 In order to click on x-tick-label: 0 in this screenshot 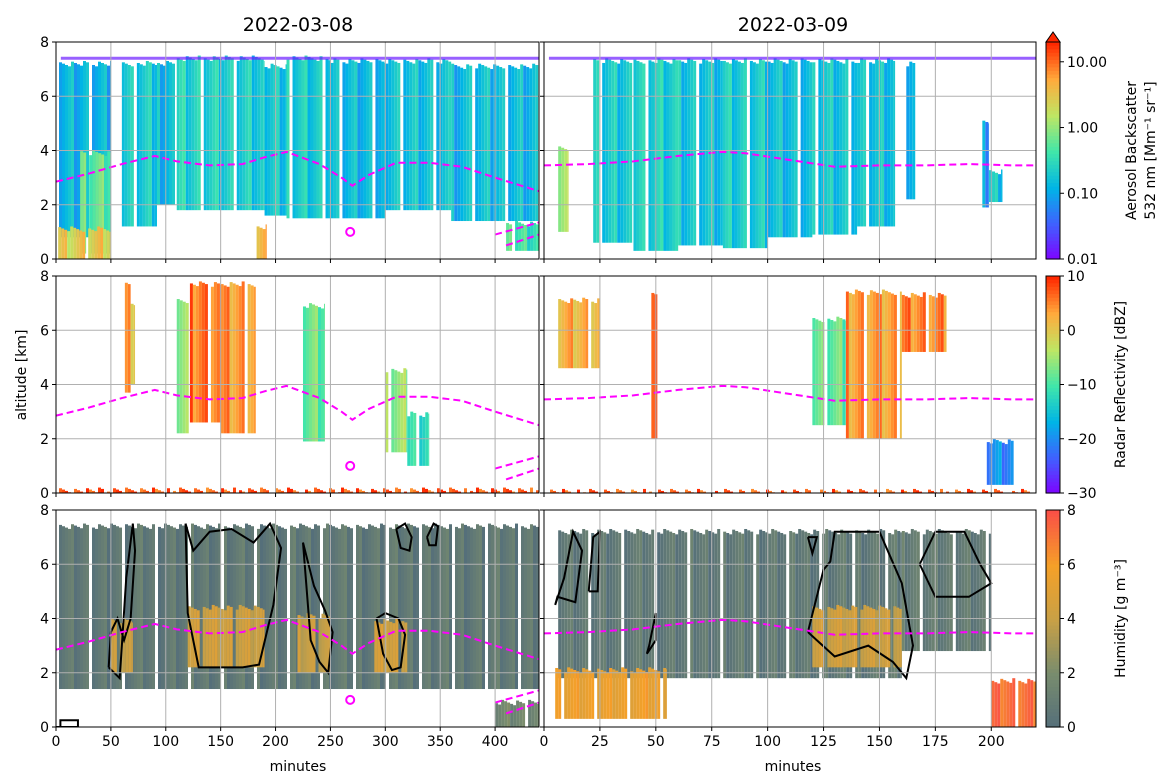, I will do `click(56, 742)`.